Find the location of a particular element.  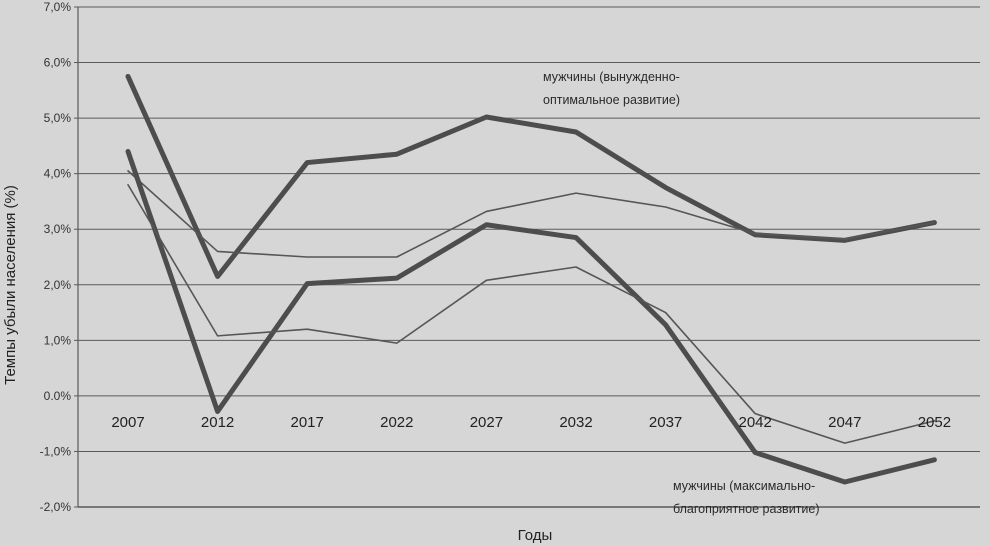

annotation-upper-line2: оптимальное развитие) is located at coordinates (611, 100).